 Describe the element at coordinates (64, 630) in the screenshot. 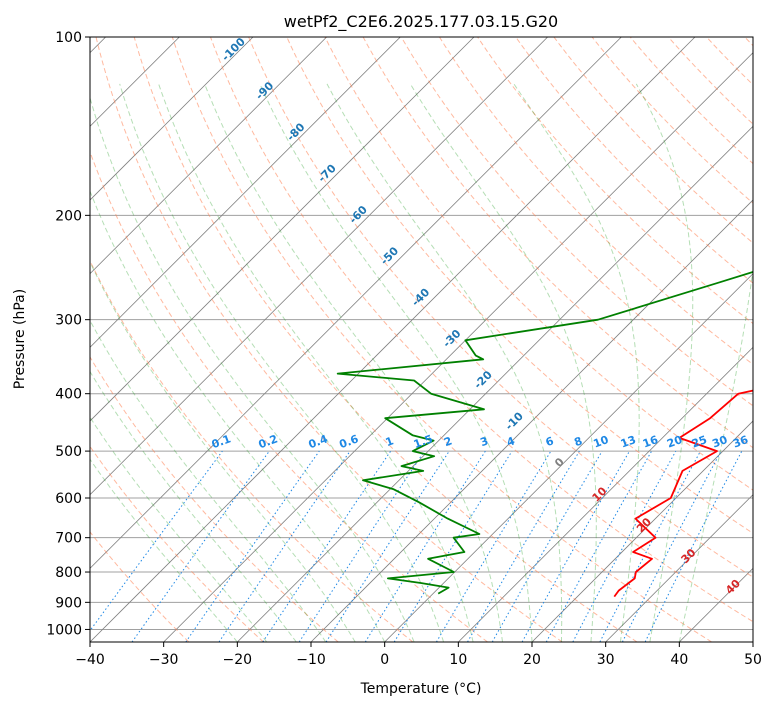

I see `y-tick-label: 1000` at that location.